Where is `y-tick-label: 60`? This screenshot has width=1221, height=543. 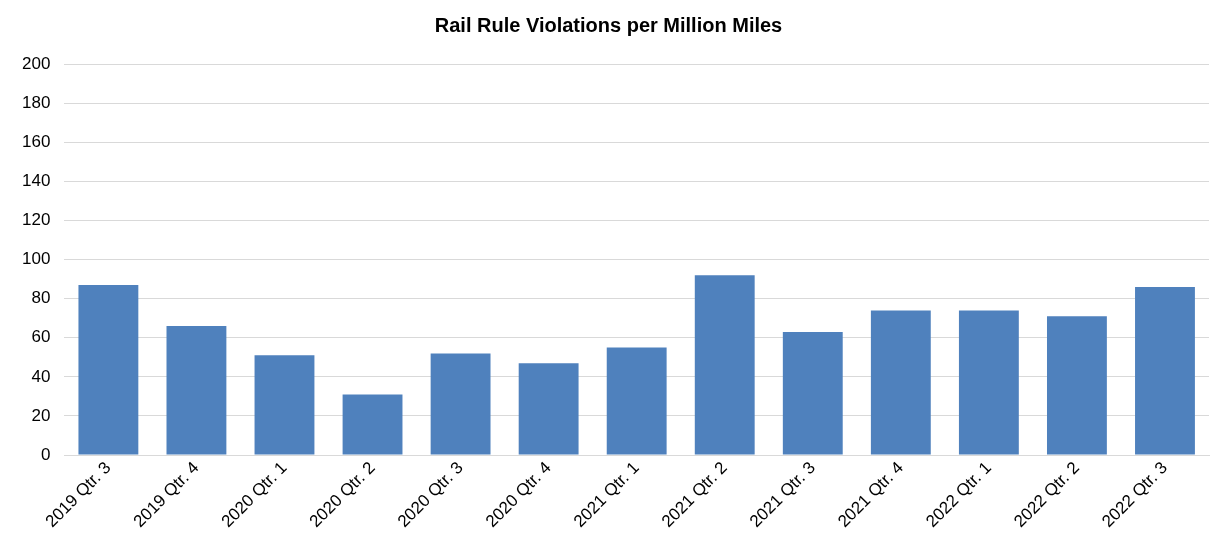 y-tick-label: 60 is located at coordinates (41, 337).